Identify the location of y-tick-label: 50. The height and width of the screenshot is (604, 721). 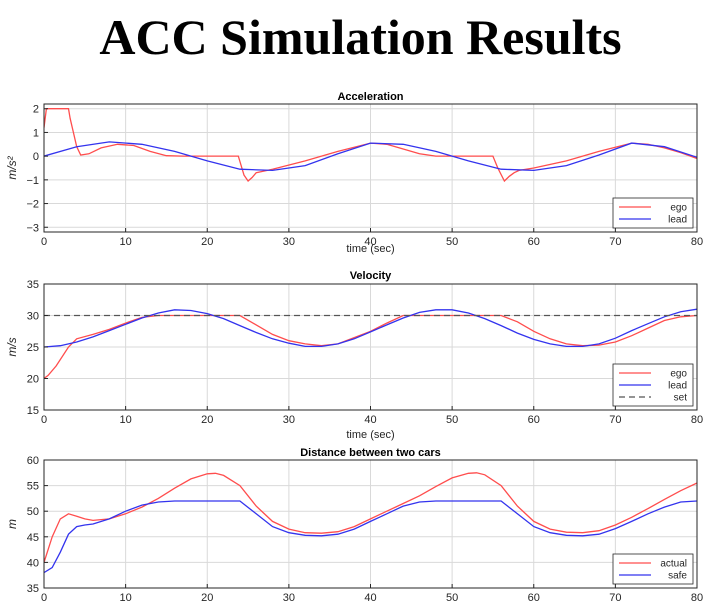
(33, 512).